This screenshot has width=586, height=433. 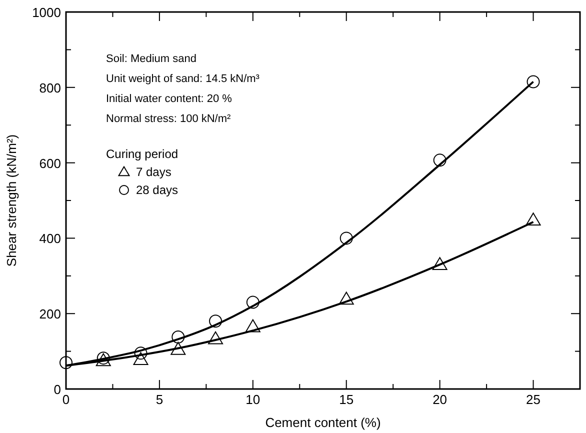 What do you see at coordinates (11, 200) in the screenshot?
I see `y-axis-title: Shear strength (kN/m²)` at bounding box center [11, 200].